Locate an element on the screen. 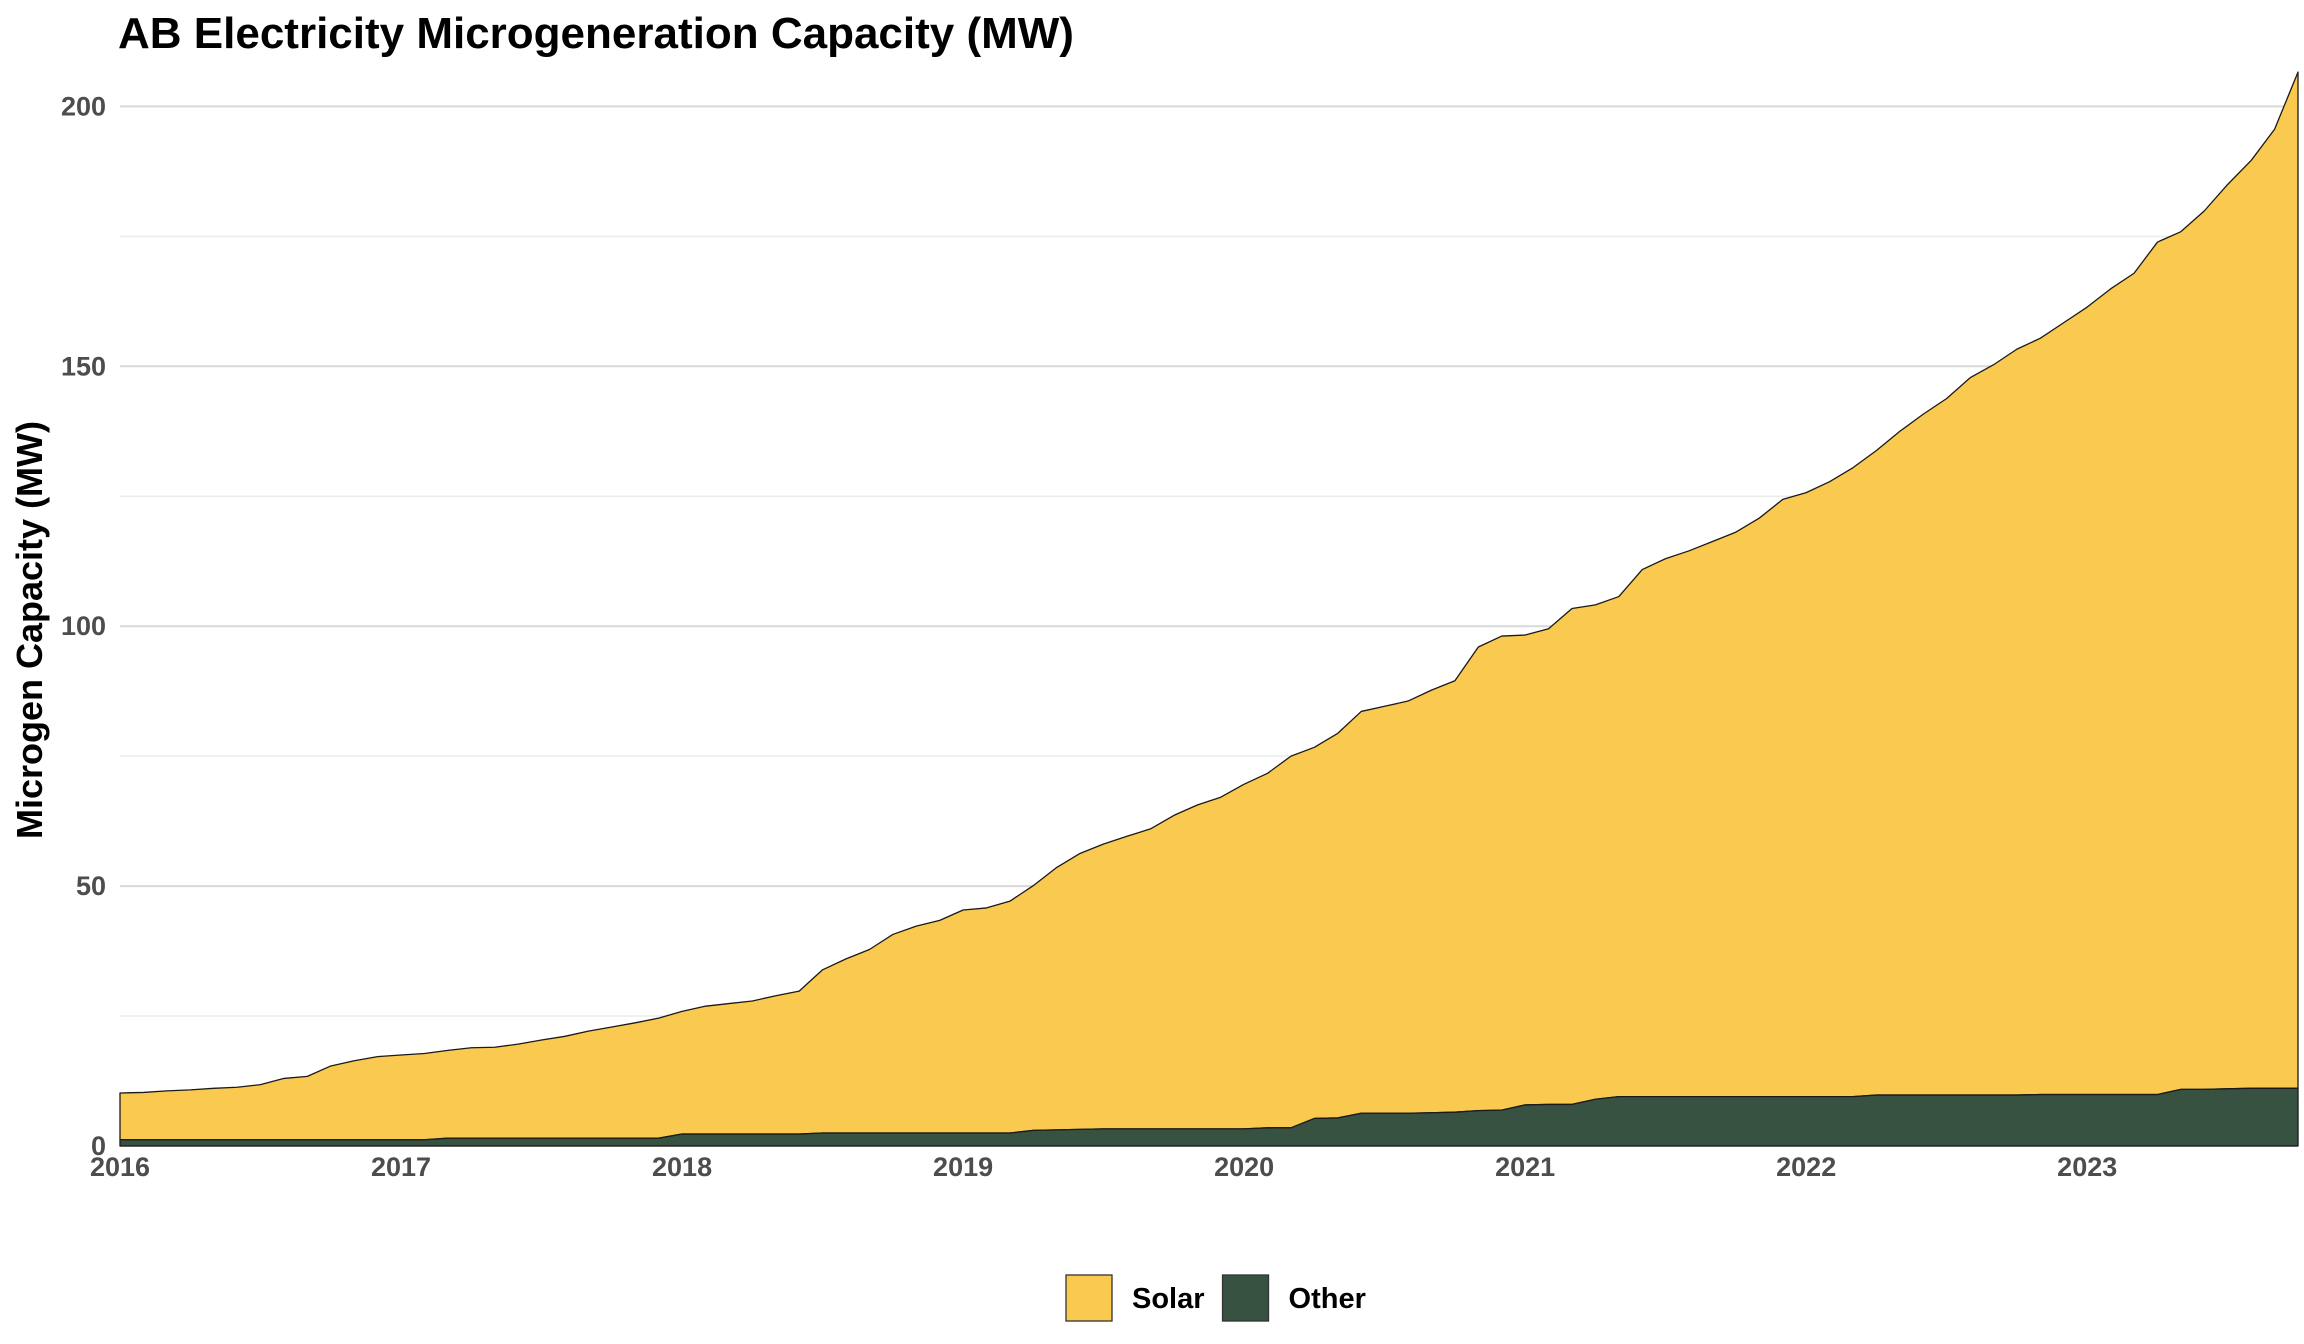 The height and width of the screenshot is (1344, 2304). legend-label-other: Other is located at coordinates (1327, 1299).